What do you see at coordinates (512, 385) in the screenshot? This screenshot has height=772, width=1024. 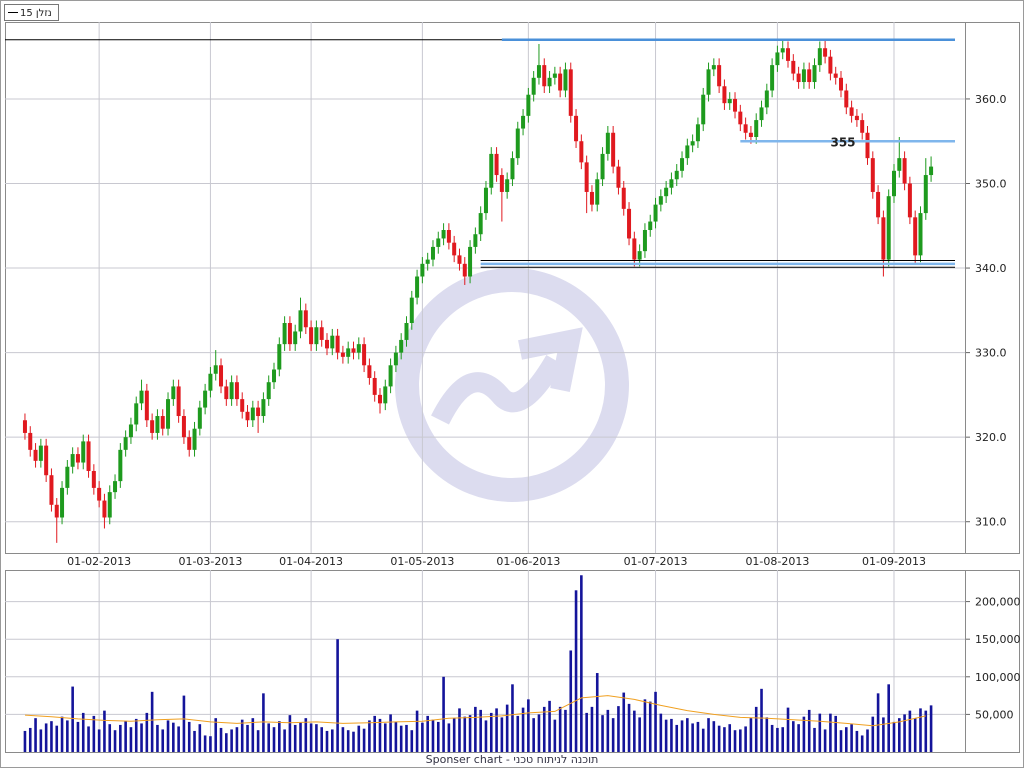 I see `watermark` at bounding box center [512, 385].